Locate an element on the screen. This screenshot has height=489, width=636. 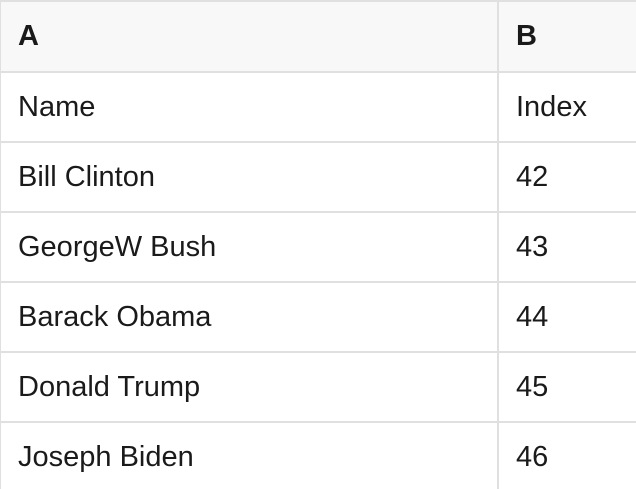
table-row-6: Joseph Biden 46 is located at coordinates (318, 455).